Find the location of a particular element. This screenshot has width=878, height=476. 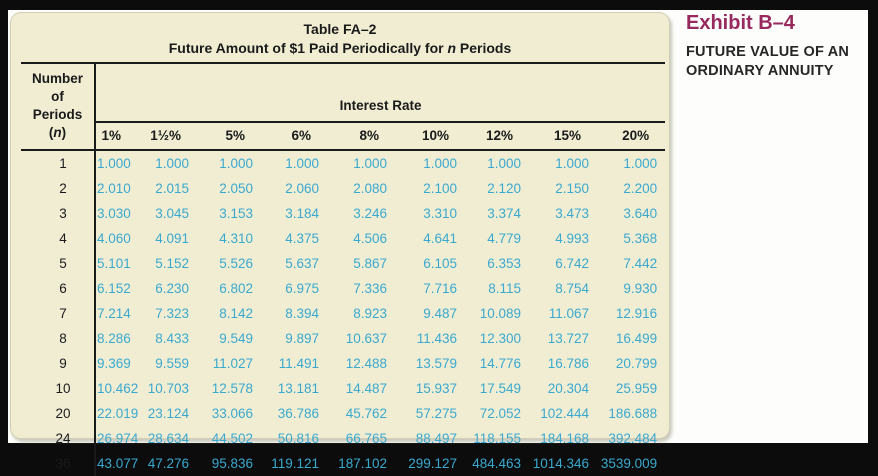

factor-cell: 16.499 is located at coordinates (636, 338).